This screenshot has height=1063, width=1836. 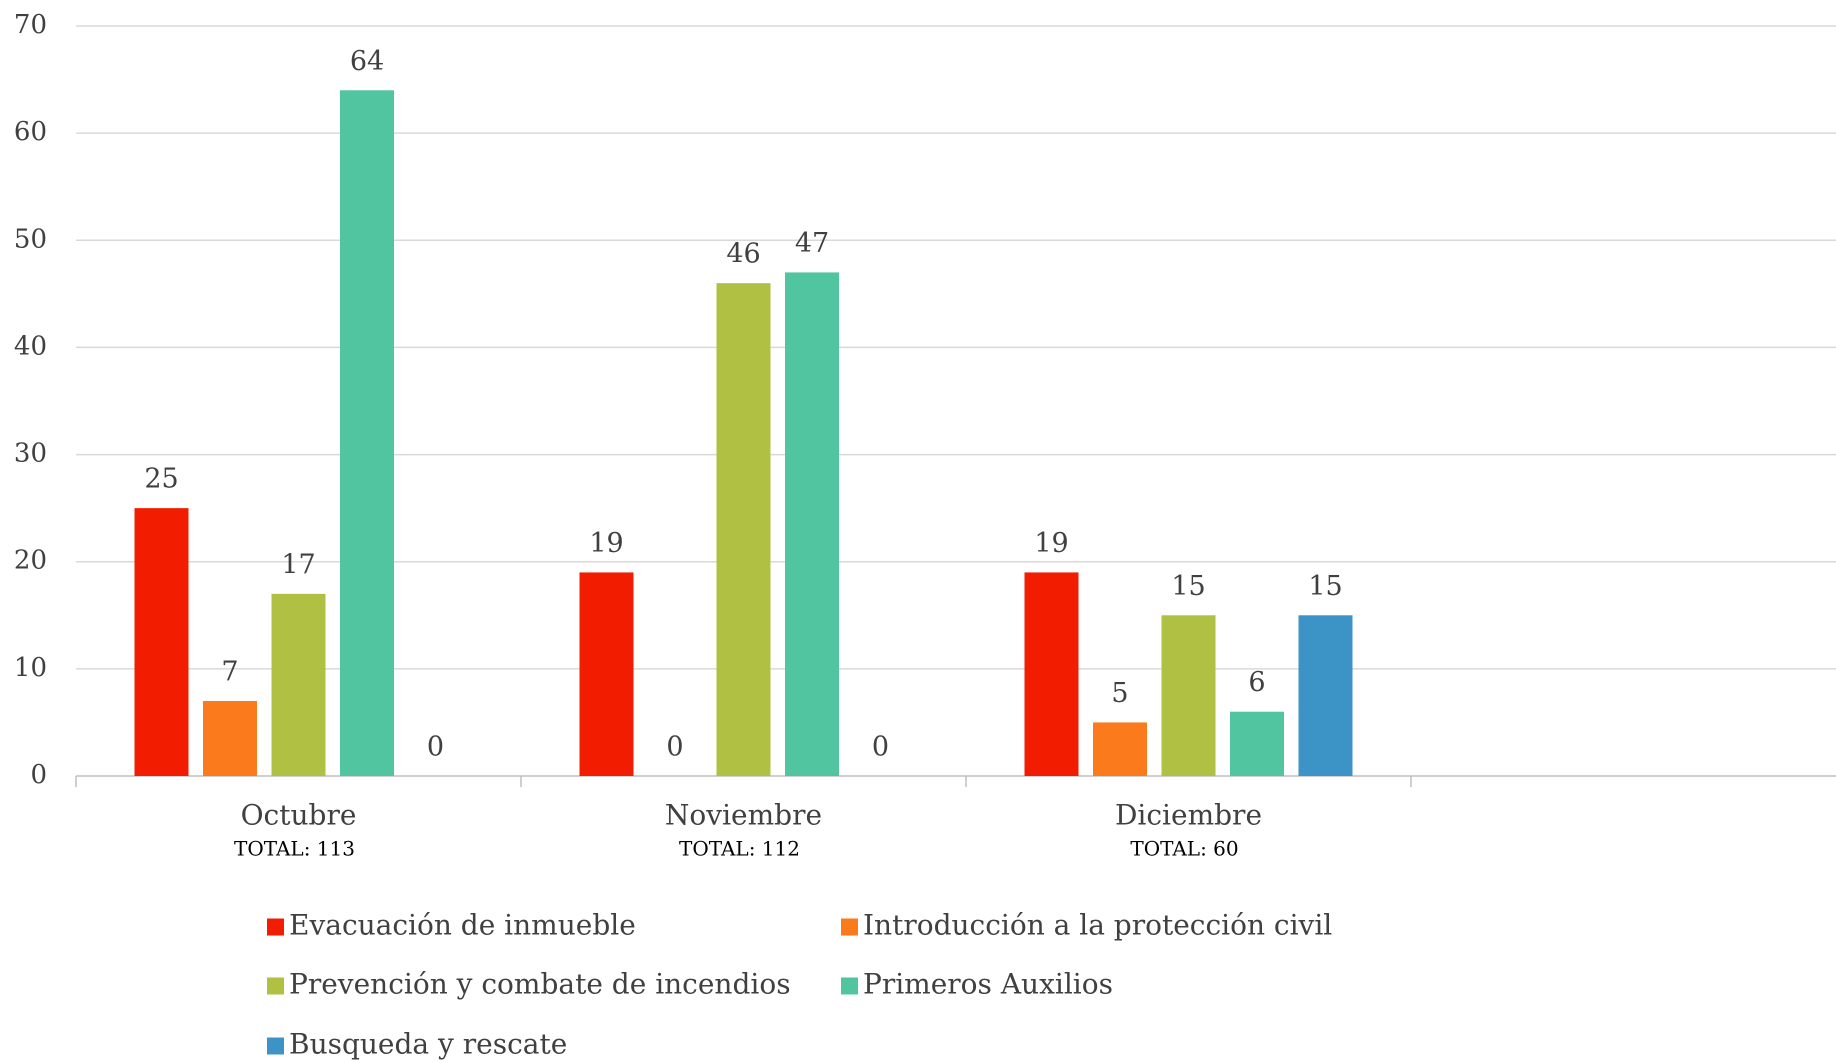 I want to click on y-tick-label: 60, so click(x=30, y=132).